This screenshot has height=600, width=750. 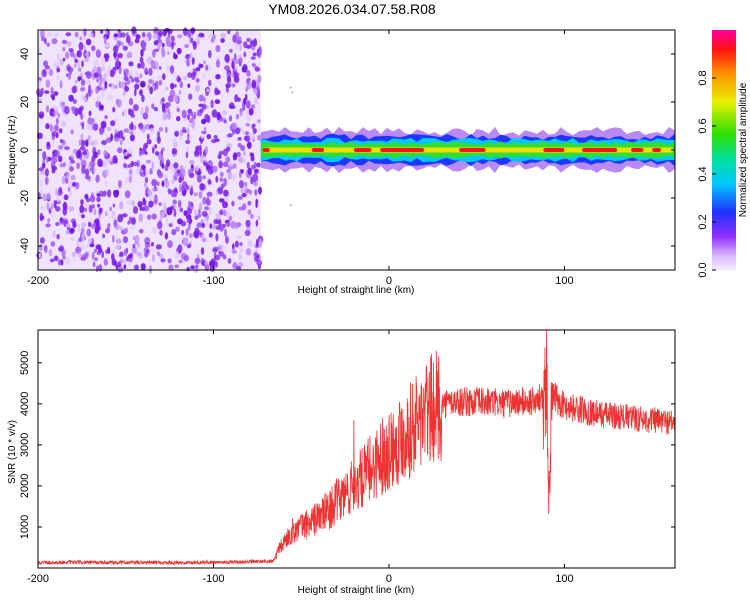 What do you see at coordinates (356, 290) in the screenshot?
I see `spectrogram-x-label: Height of straight line (km)` at bounding box center [356, 290].